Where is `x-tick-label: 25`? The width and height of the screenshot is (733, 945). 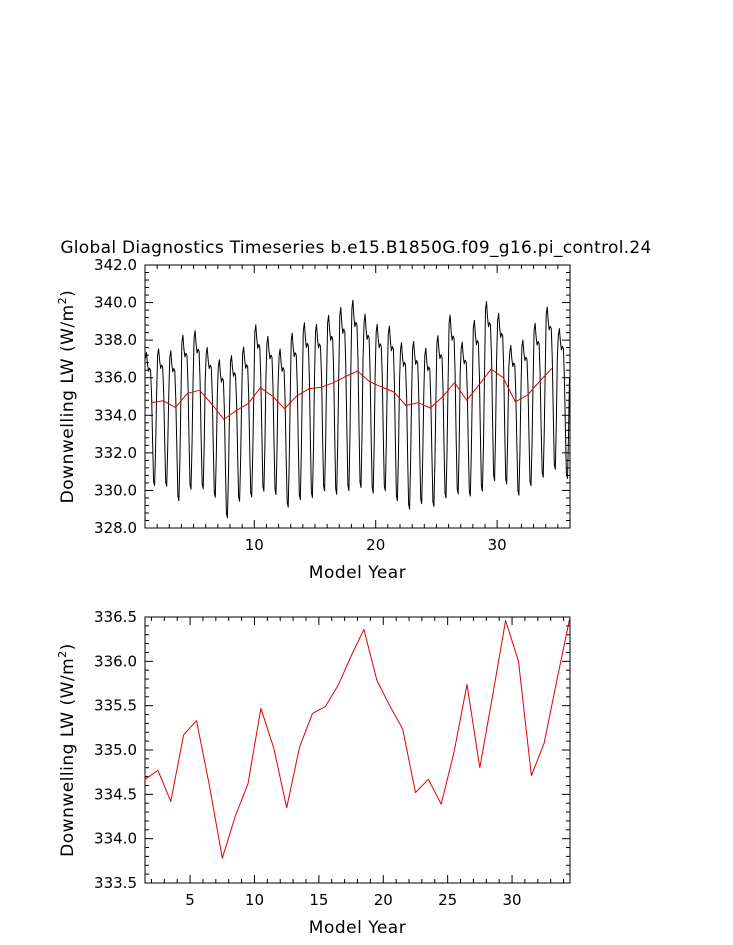
x-tick-label: 25 is located at coordinates (447, 900).